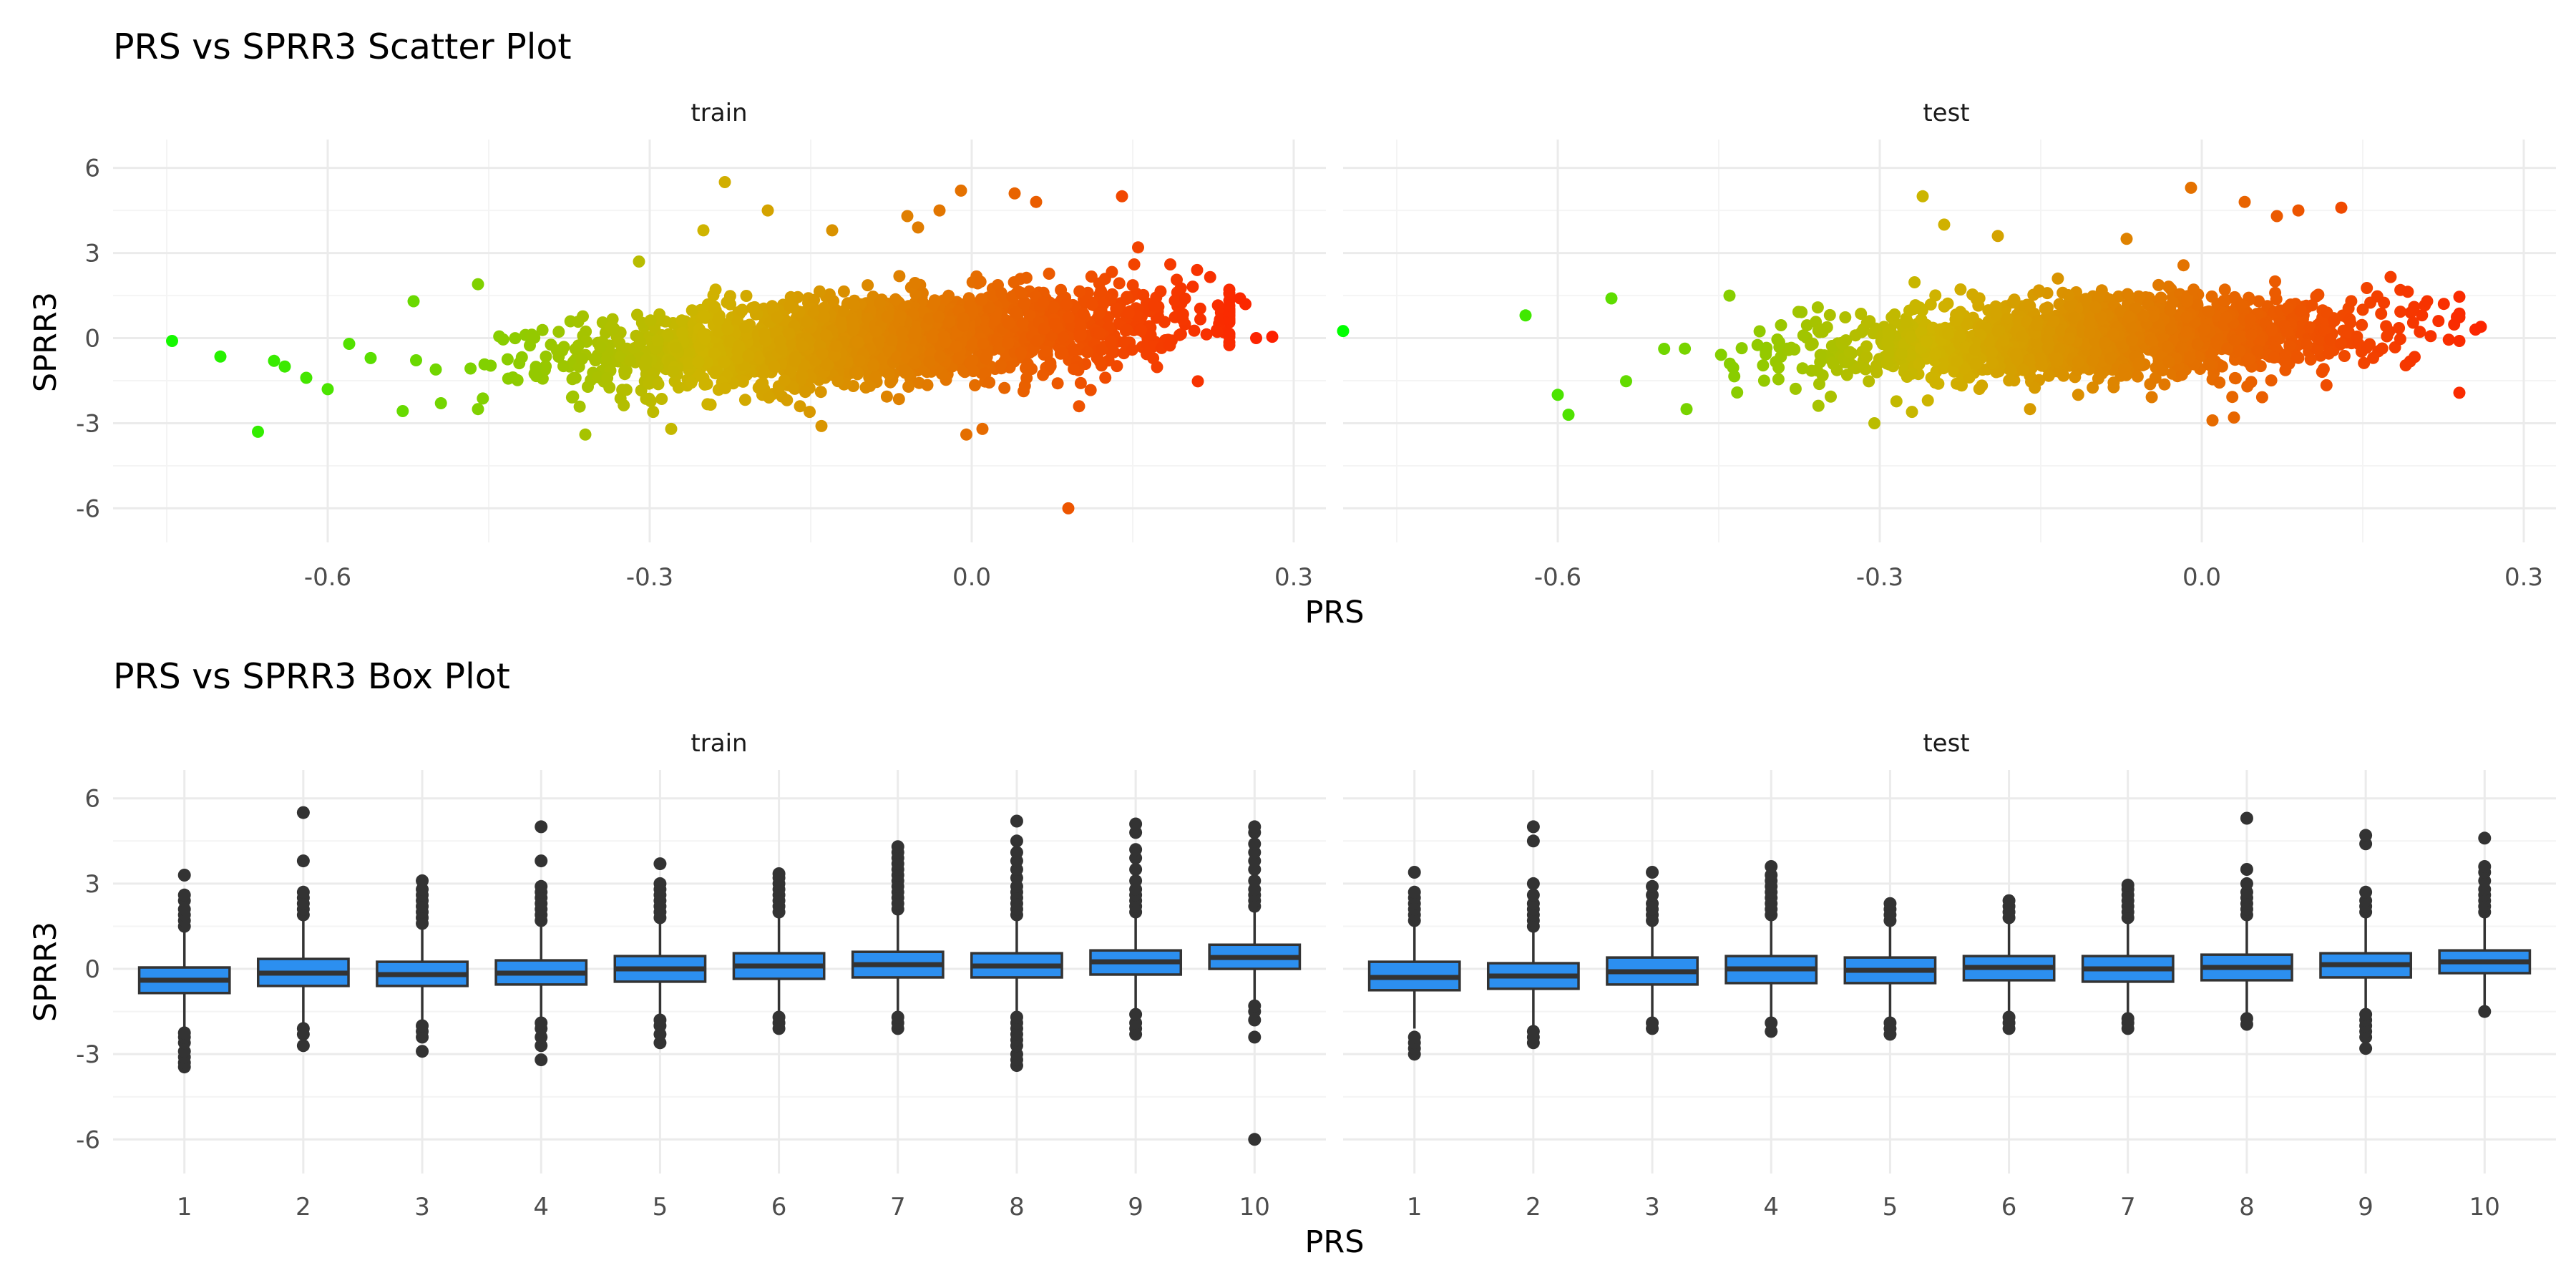 This screenshot has height=1288, width=2576. Describe the element at coordinates (327, 577) in the screenshot. I see `scatter-x-tick-label: -0.6` at that location.